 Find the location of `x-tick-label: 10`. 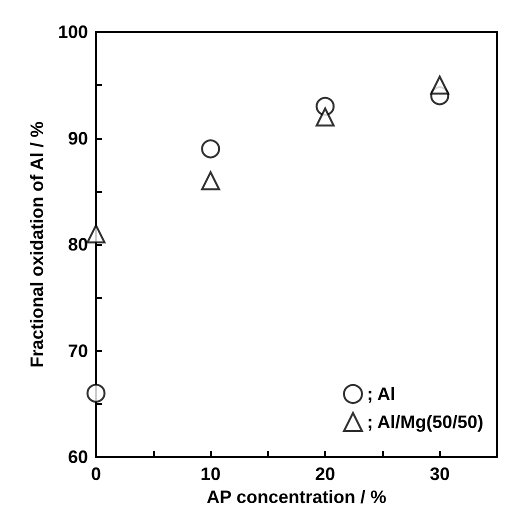

x-tick-label: 10 is located at coordinates (210, 474).